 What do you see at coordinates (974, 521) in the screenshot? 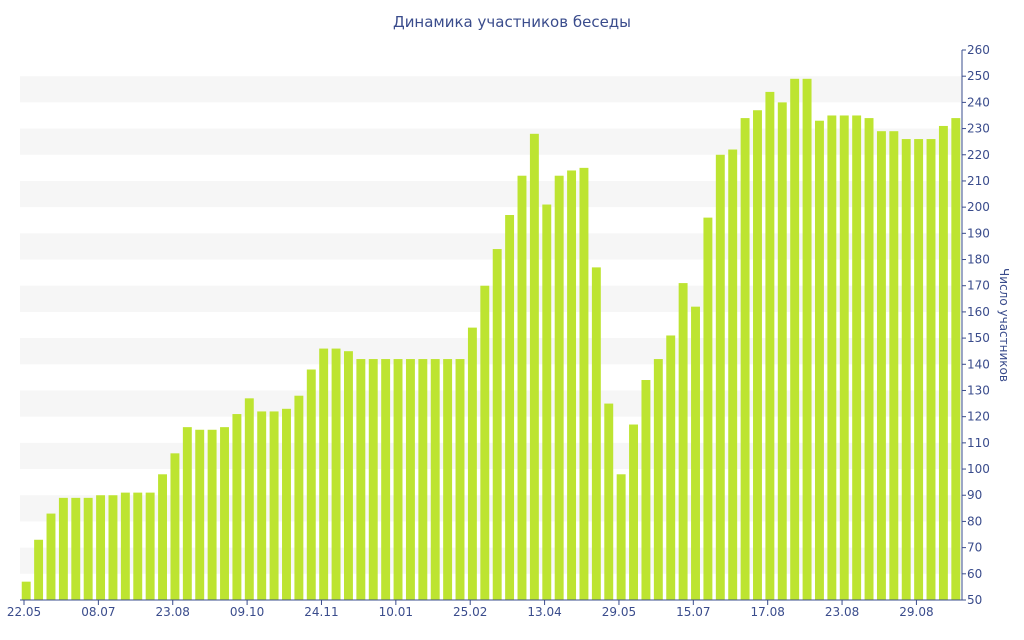
I see `y-tick-label: 80` at bounding box center [974, 521].